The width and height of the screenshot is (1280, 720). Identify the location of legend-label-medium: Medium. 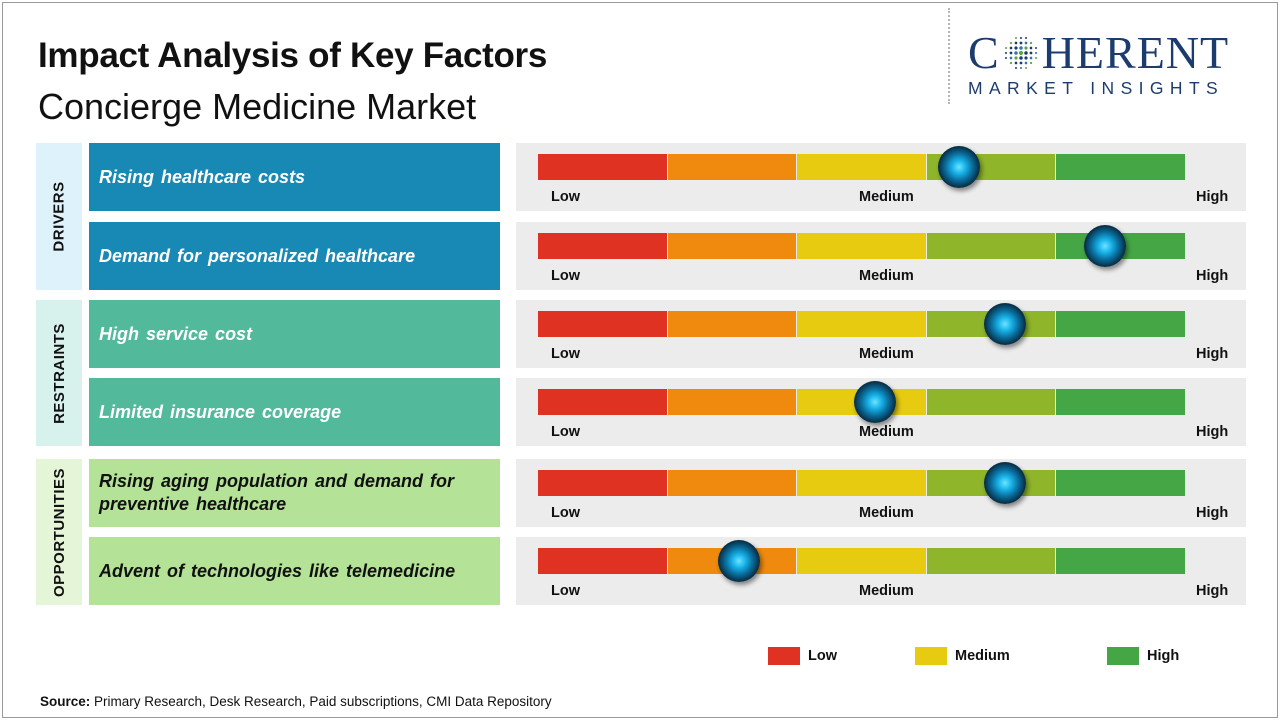
(982, 656).